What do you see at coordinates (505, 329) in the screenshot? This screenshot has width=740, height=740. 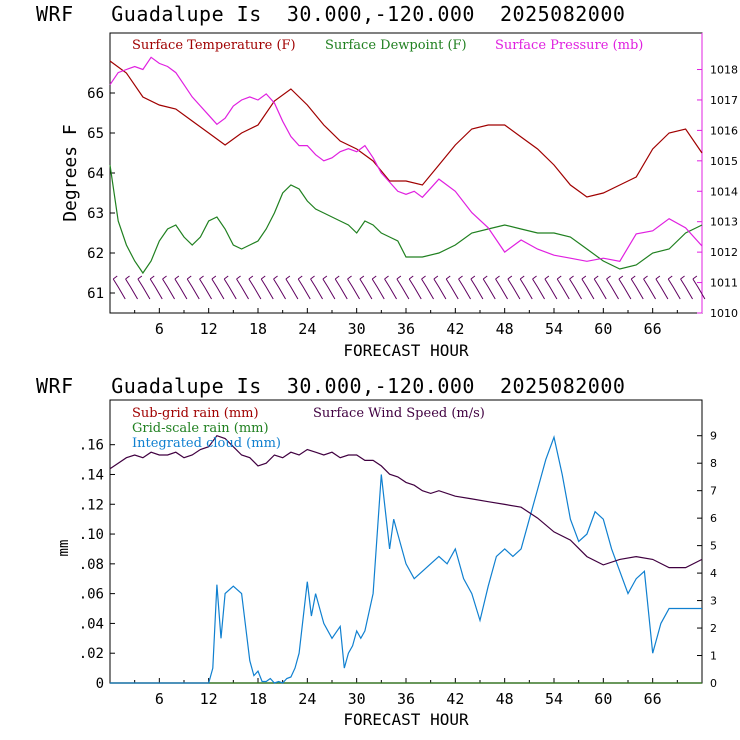 I see `chart1-xtick-label: 48` at bounding box center [505, 329].